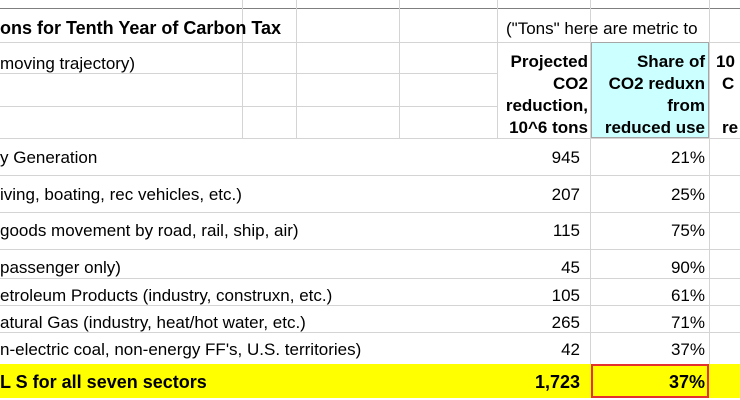  I want to click on share-header-line: Share of, so click(670, 61).